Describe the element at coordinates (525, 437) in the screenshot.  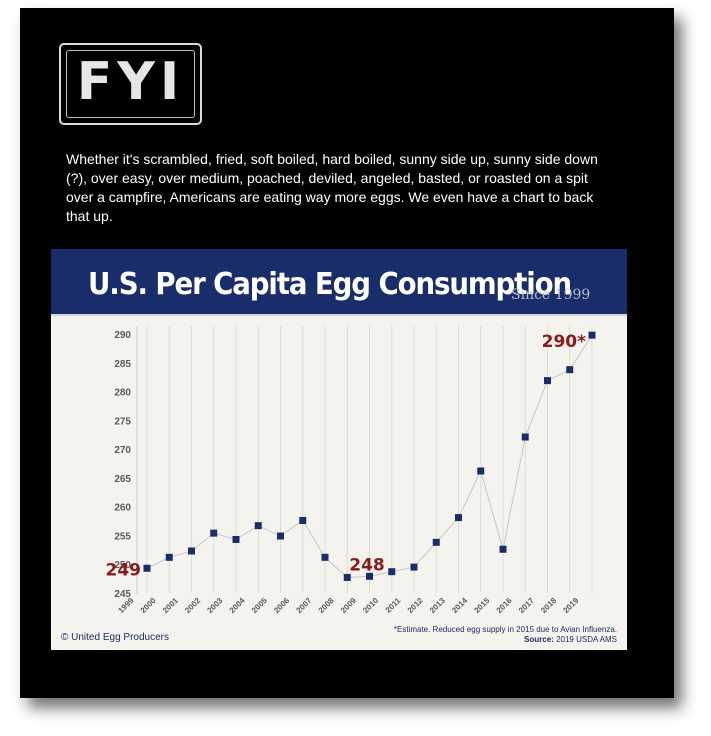
I see `data-point-2016` at that location.